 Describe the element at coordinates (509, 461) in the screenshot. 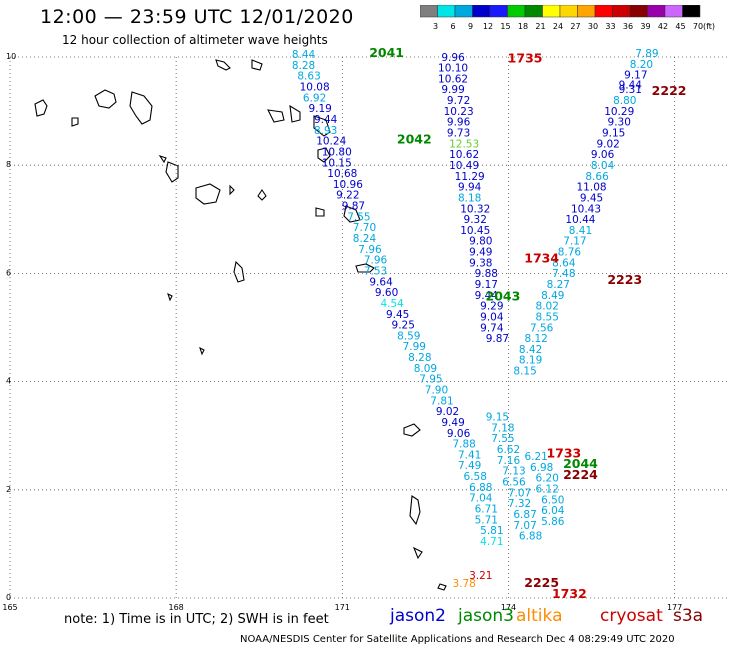

I see `wave-height-label: 7.16` at that location.